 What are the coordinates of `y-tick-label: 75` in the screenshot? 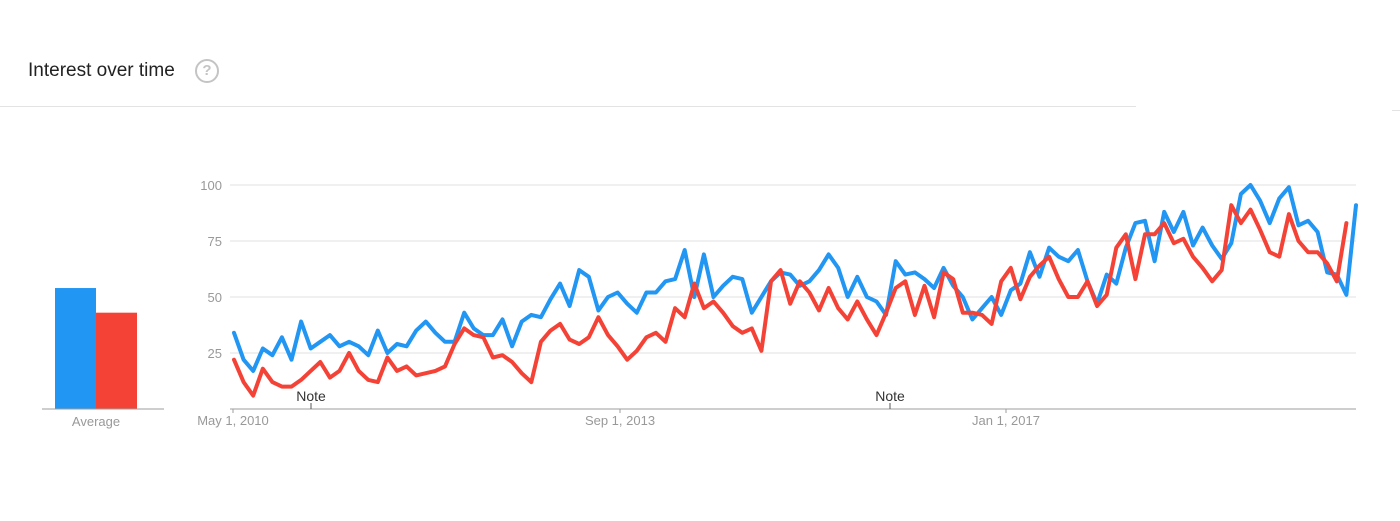 It's located at (215, 241).